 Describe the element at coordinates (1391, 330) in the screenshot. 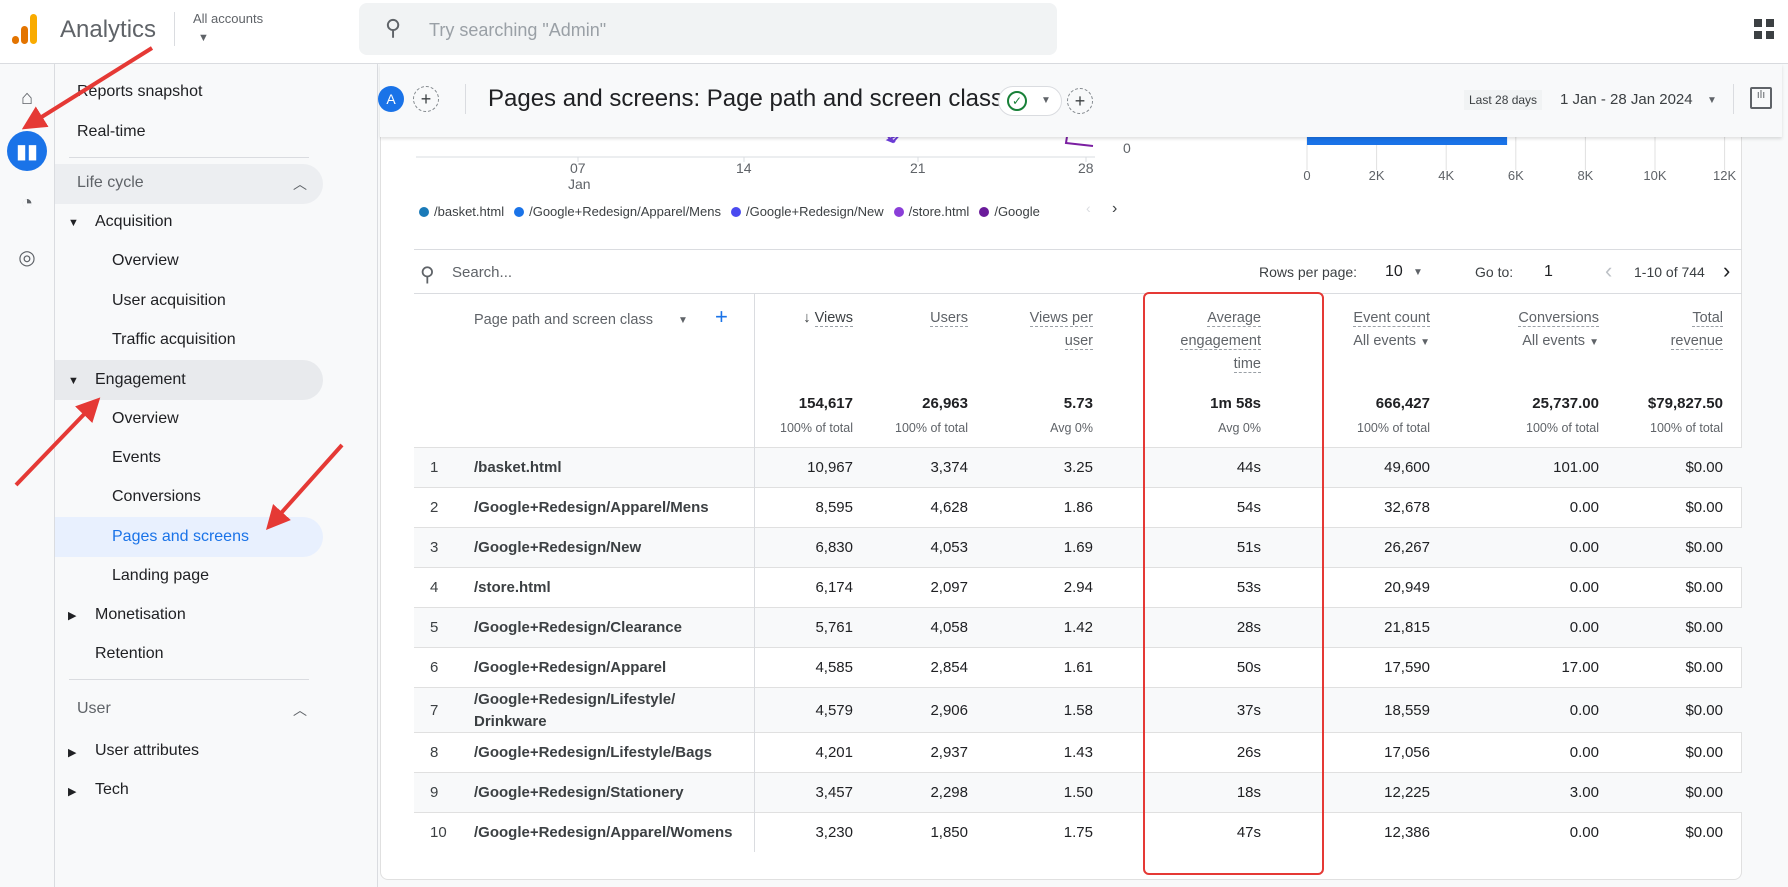

I see `header-event-count: Event count All events ▼` at that location.